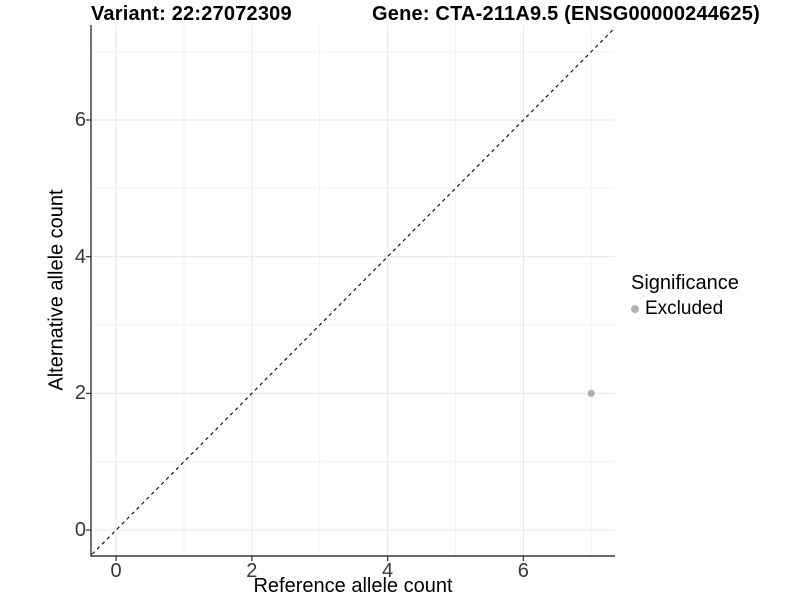 Image resolution: width=800 pixels, height=600 pixels. Describe the element at coordinates (566, 14) in the screenshot. I see `plot-title-gene: Gene: CTA-211A9.5 (ENSG00000244625)` at that location.